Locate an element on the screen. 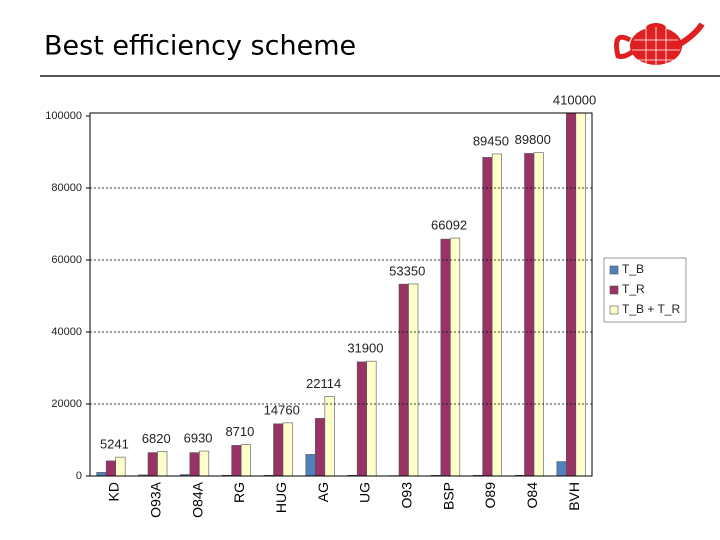  x-tick-label: RG is located at coordinates (239, 492).